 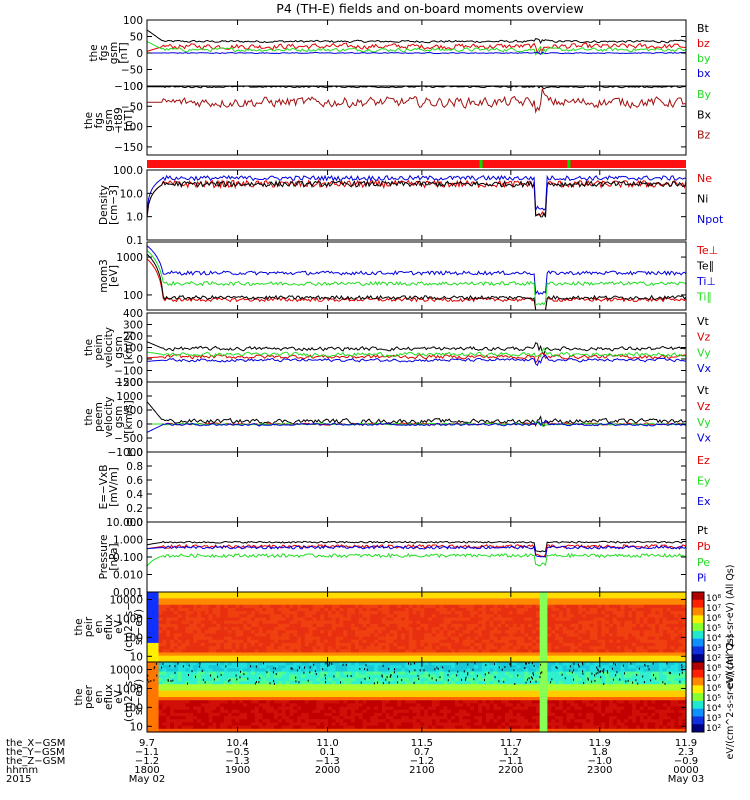 I want to click on series-Vx, so click(x=416, y=426).